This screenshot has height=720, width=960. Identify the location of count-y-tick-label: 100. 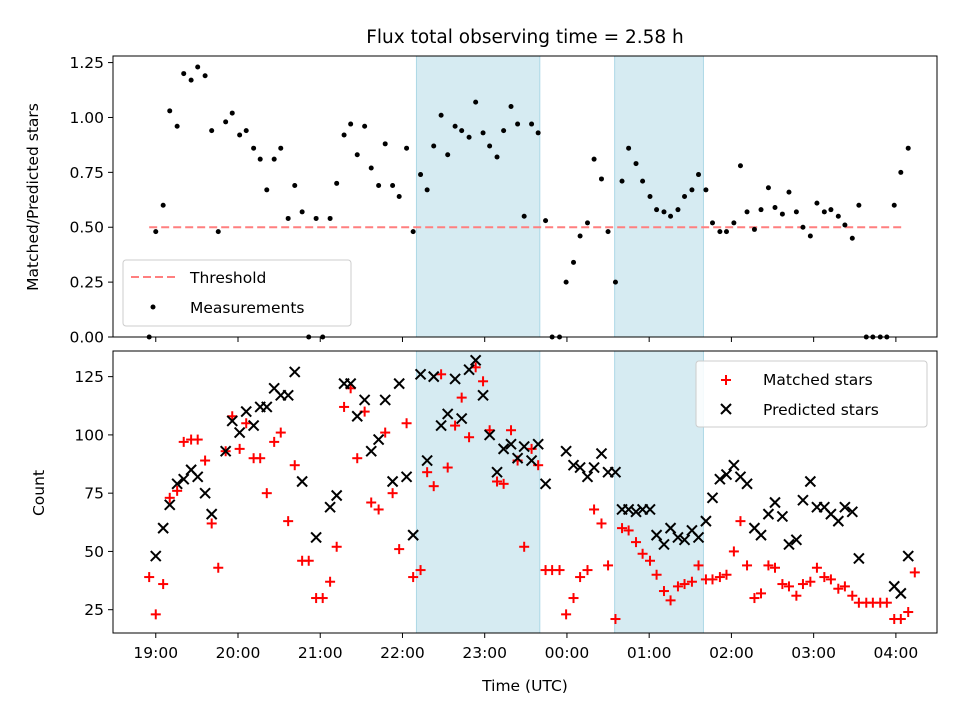
(89, 435).